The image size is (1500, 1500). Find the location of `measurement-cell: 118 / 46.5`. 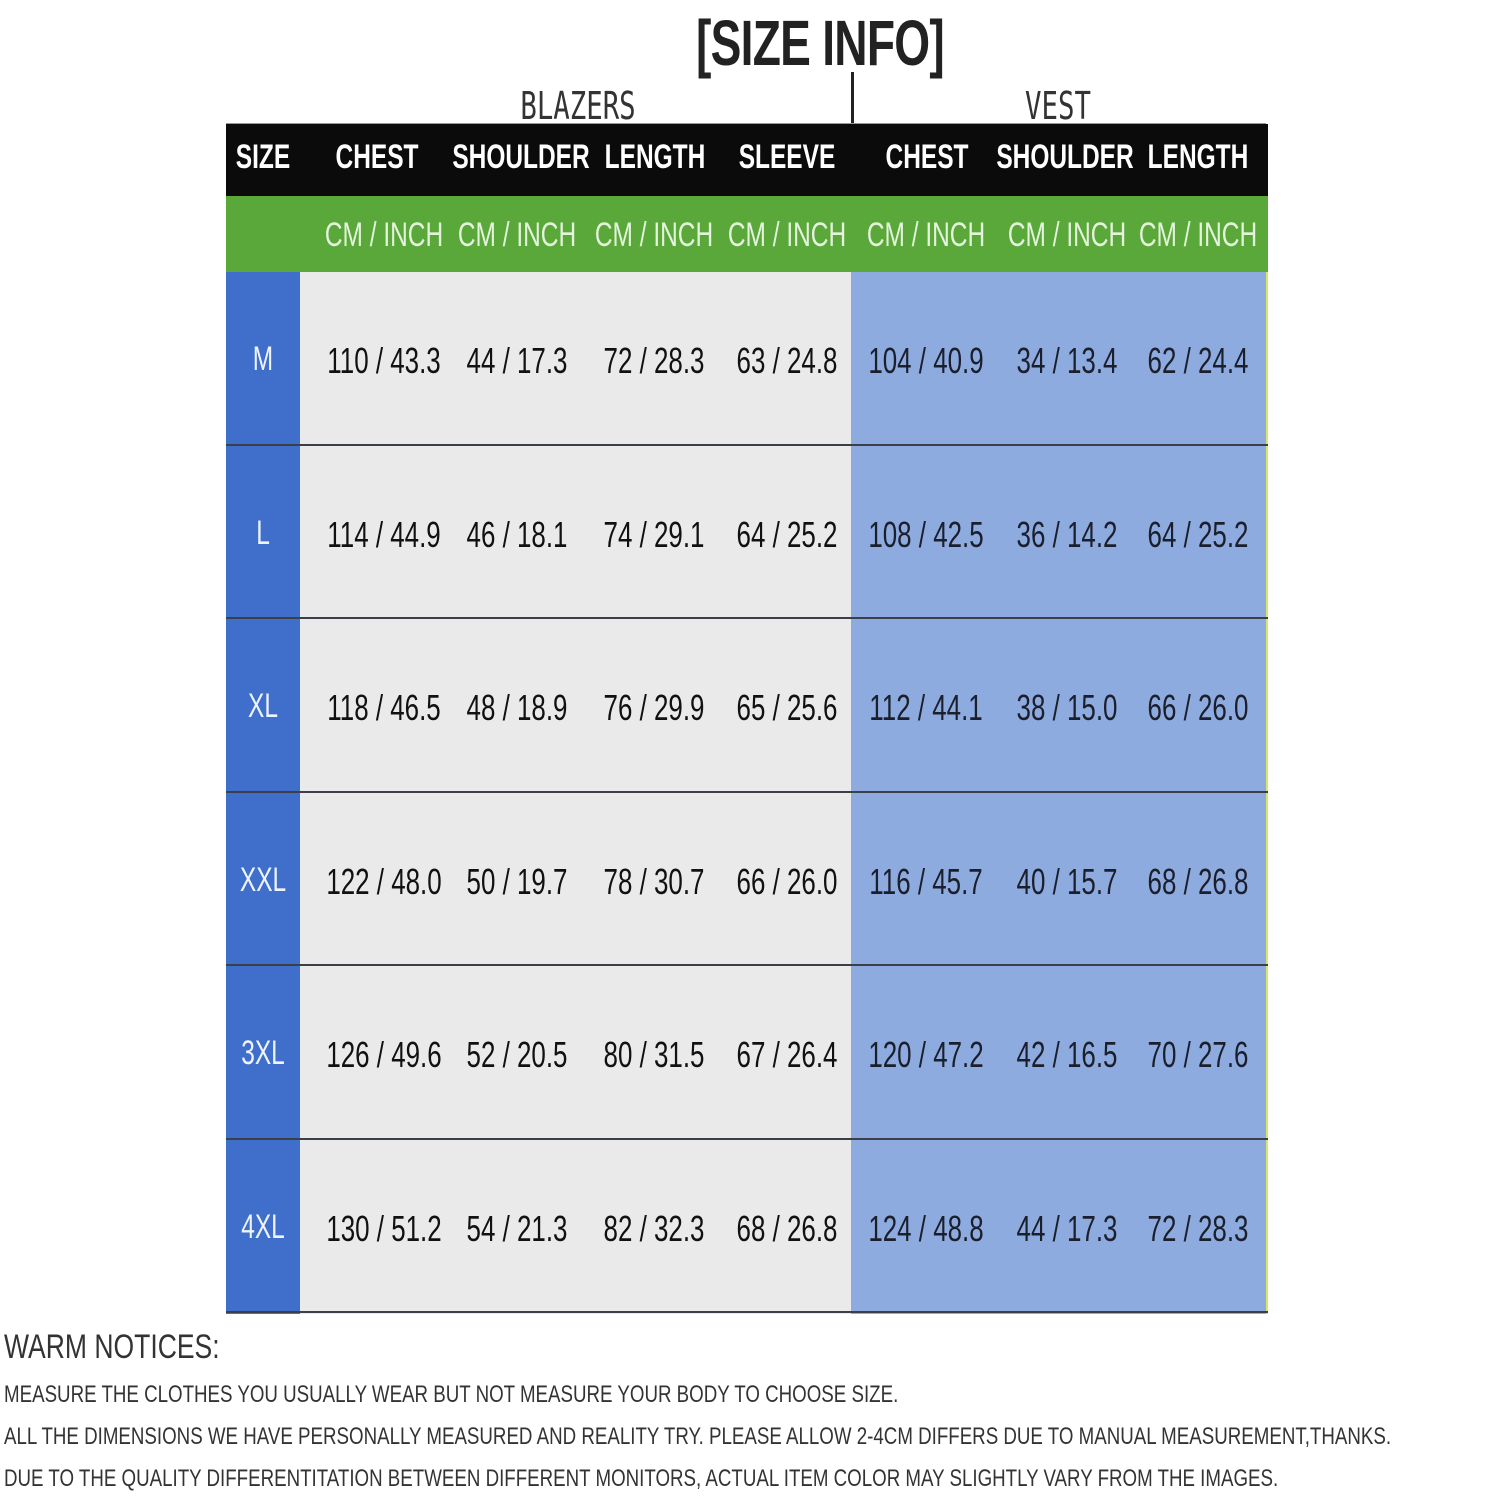

measurement-cell: 118 / 46.5 is located at coordinates (384, 707).